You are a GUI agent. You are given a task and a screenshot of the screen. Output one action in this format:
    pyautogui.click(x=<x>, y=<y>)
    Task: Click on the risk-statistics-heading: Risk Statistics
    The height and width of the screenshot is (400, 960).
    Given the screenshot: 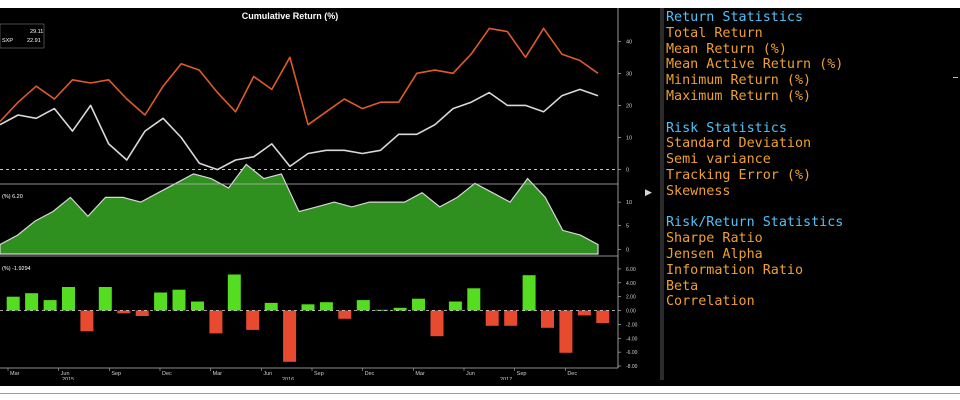 What is the action you would take?
    pyautogui.click(x=726, y=128)
    